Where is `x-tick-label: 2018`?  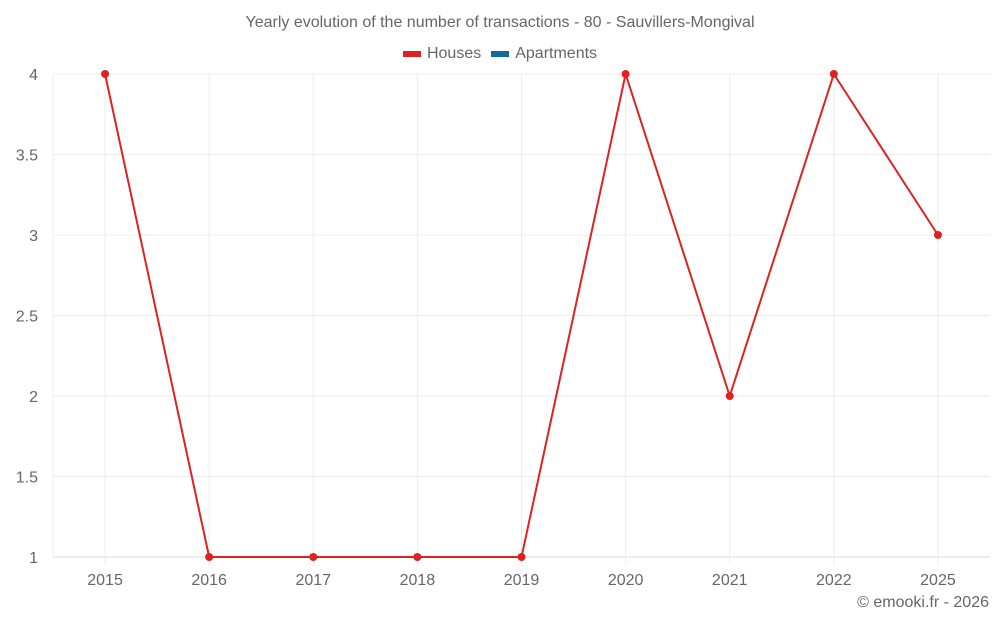 x-tick-label: 2018 is located at coordinates (418, 580).